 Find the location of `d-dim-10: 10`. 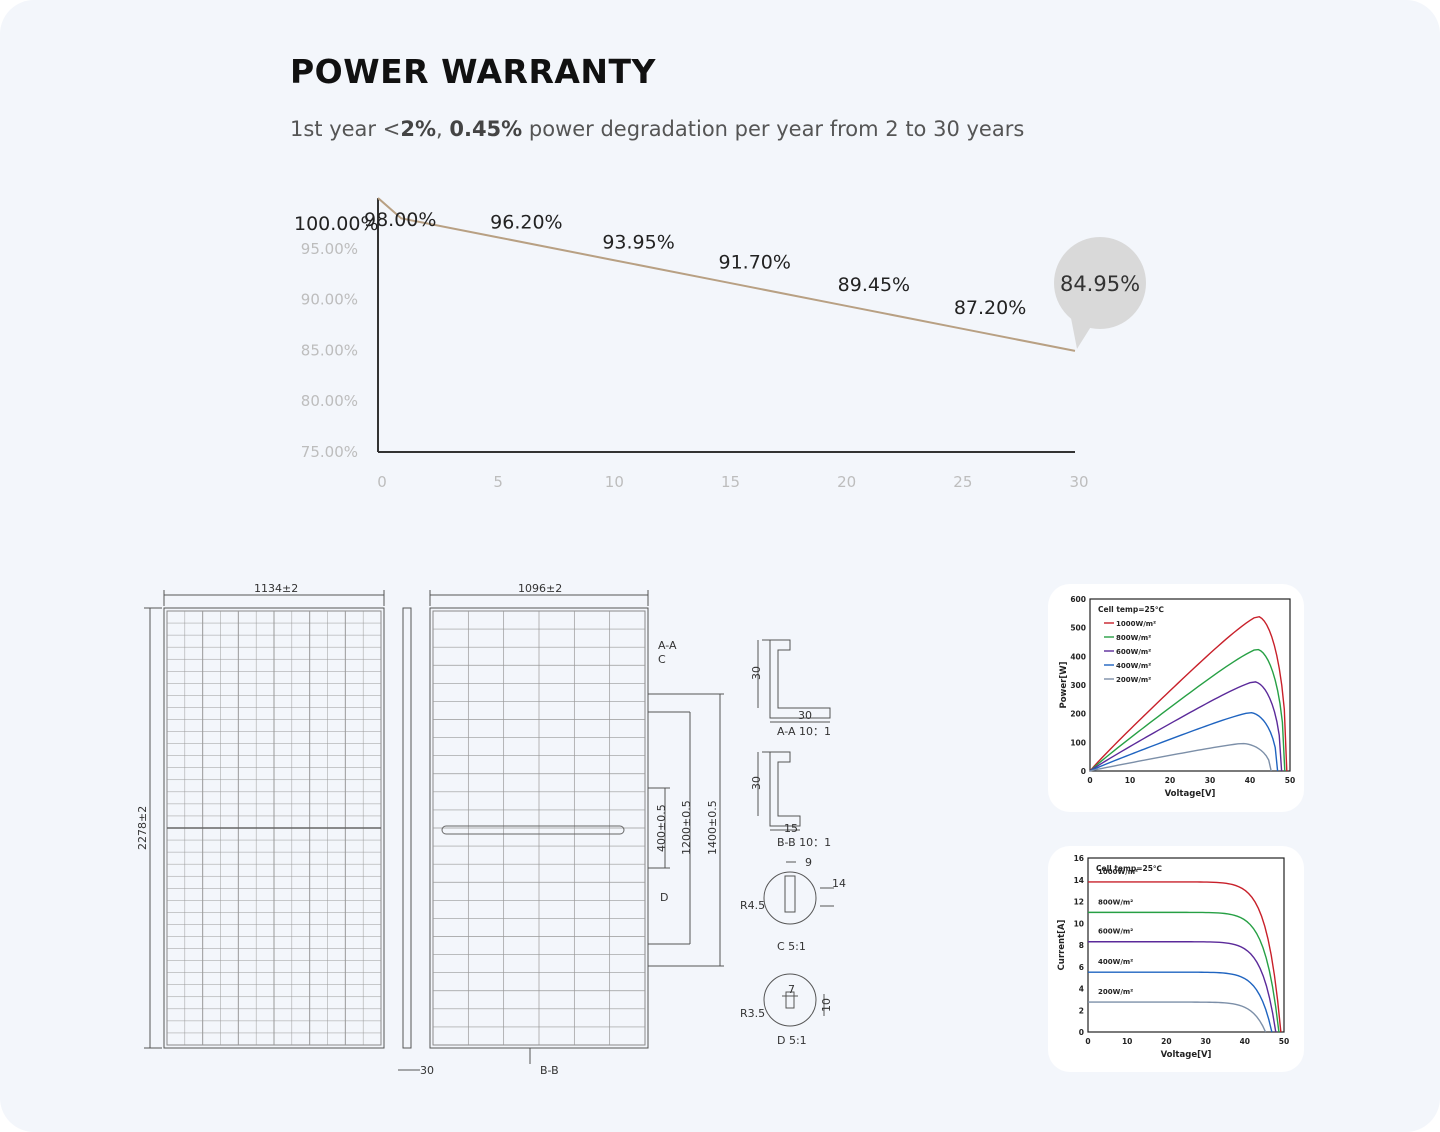

d-dim-10: 10 is located at coordinates (826, 1005).